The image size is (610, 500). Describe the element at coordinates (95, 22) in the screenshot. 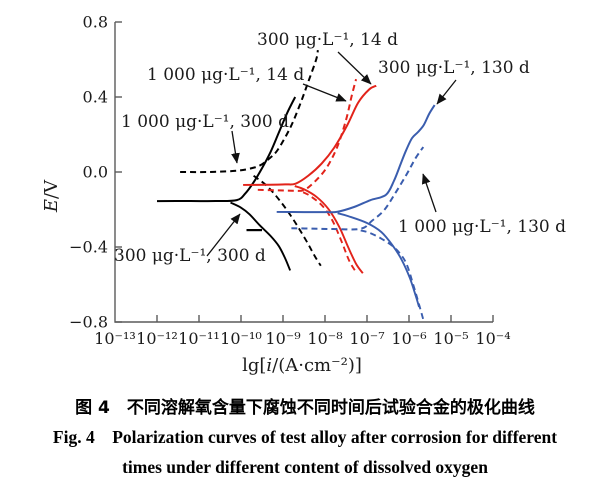

I see `y-tick-label: 0.8` at that location.